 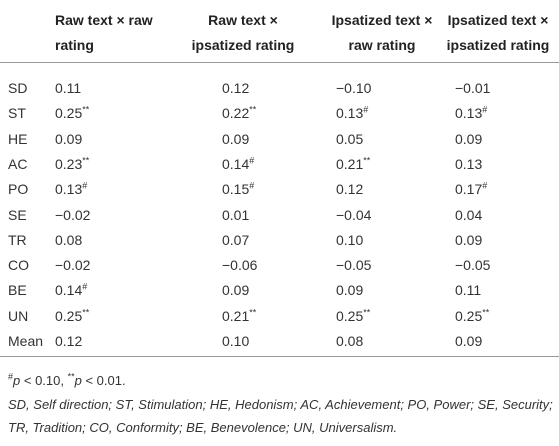 I want to click on cell: −0.05, so click(x=472, y=265).